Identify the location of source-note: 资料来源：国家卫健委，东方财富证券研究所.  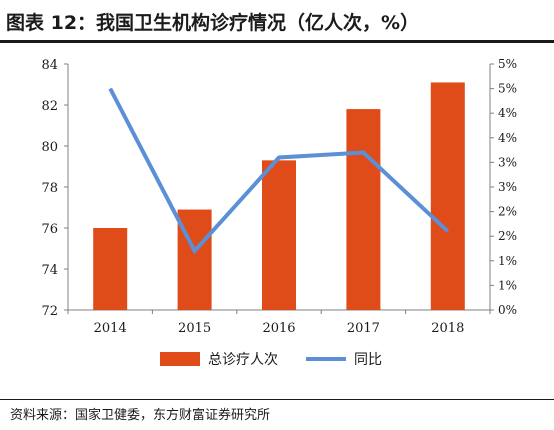
(140, 415).